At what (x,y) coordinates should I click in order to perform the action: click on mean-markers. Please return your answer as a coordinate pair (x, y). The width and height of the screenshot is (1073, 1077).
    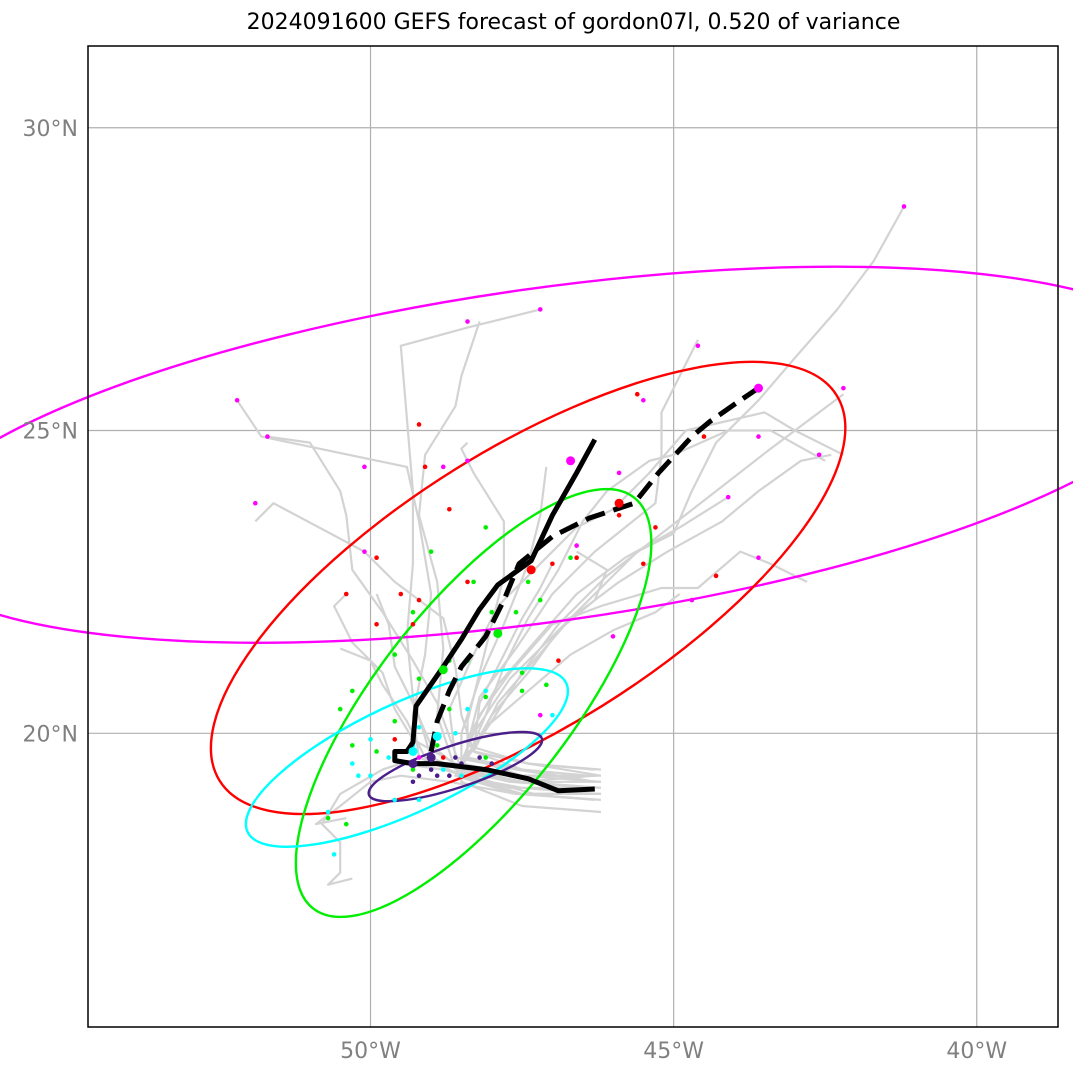
    Looking at the image, I should click on (586, 576).